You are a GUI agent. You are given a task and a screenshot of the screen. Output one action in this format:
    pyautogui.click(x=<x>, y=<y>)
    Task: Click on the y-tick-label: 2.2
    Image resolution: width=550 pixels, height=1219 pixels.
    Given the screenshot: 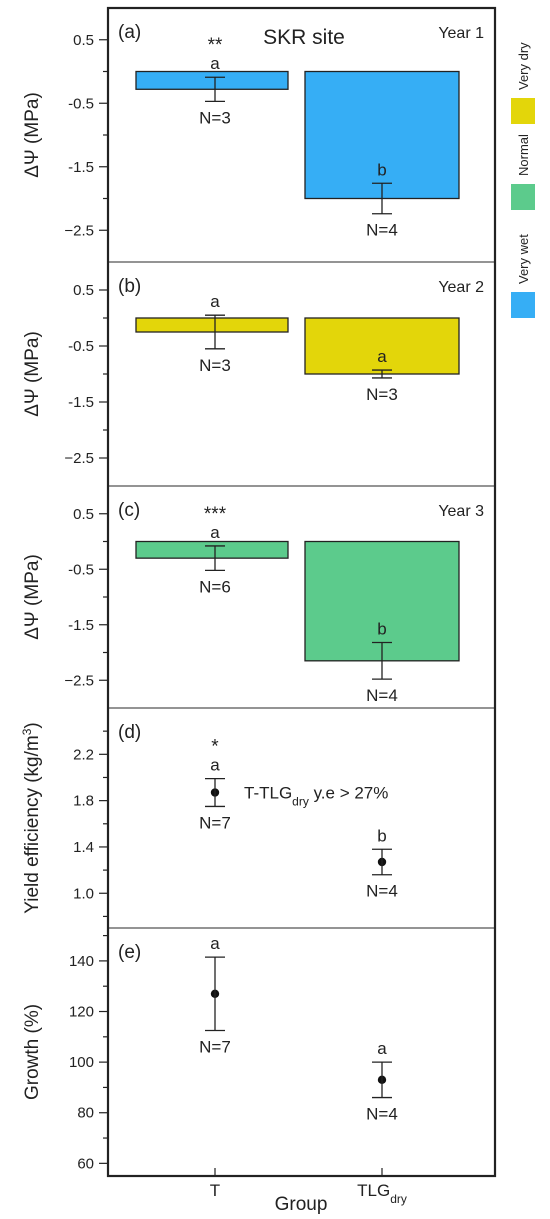 What is the action you would take?
    pyautogui.click(x=83, y=754)
    